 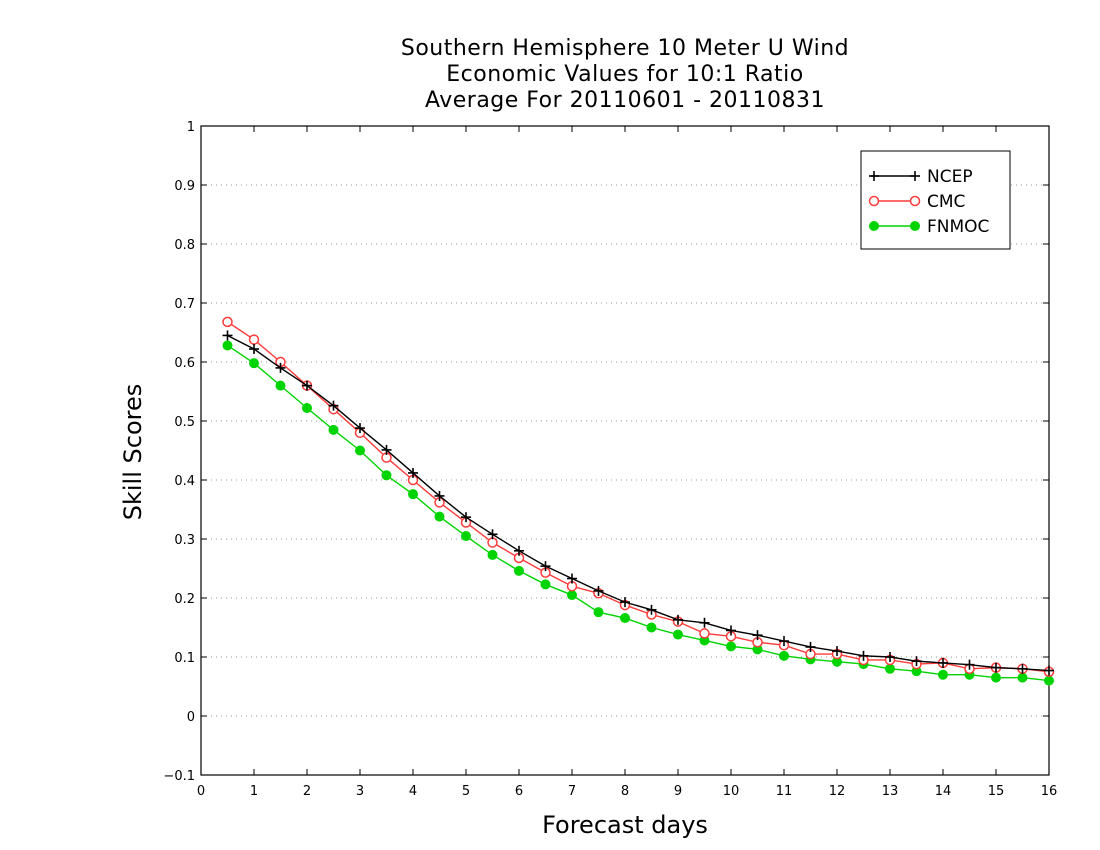 I want to click on y-tick-label: 0.4, so click(x=184, y=481).